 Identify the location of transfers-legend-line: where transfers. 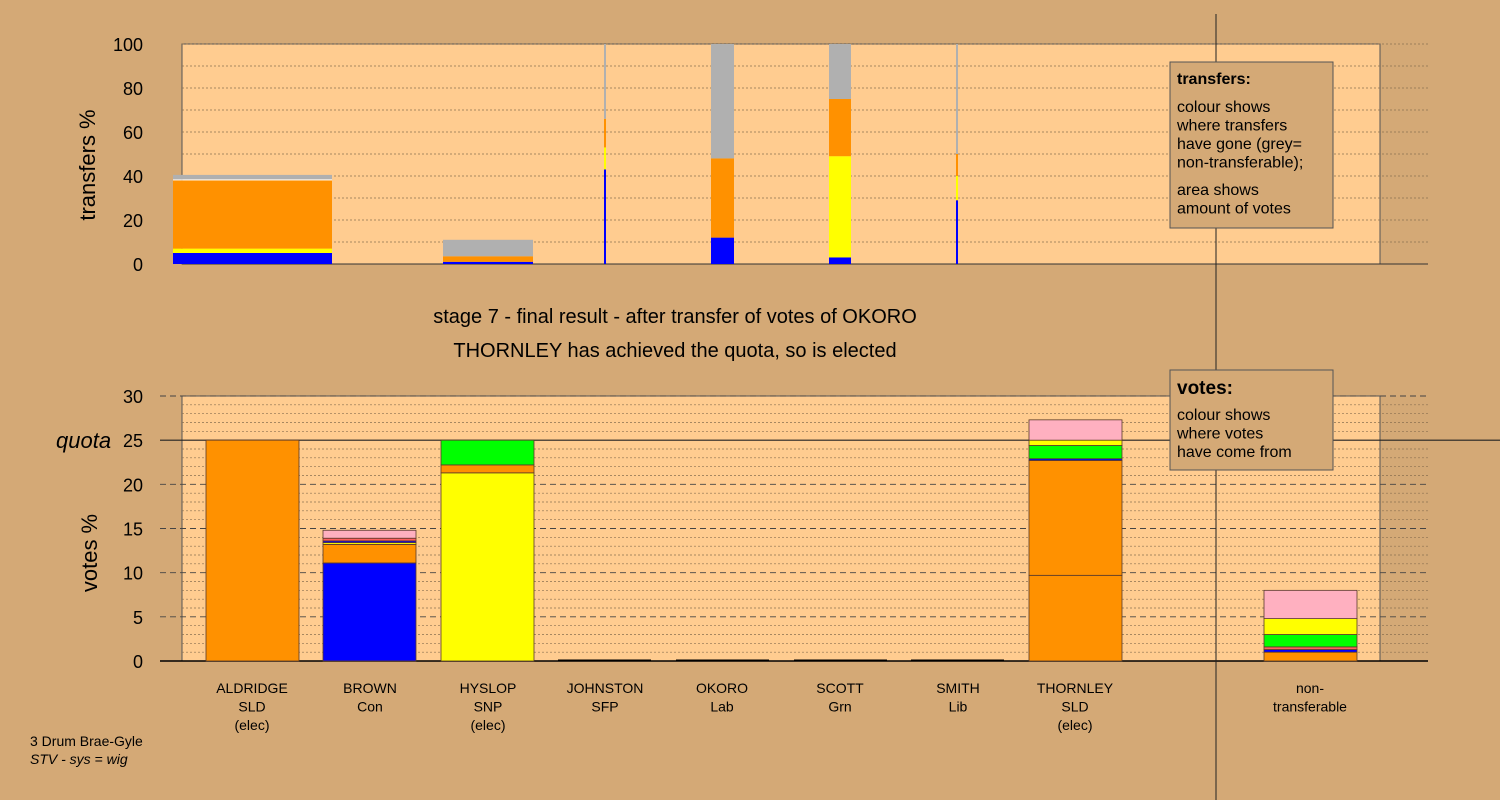
(1231, 126).